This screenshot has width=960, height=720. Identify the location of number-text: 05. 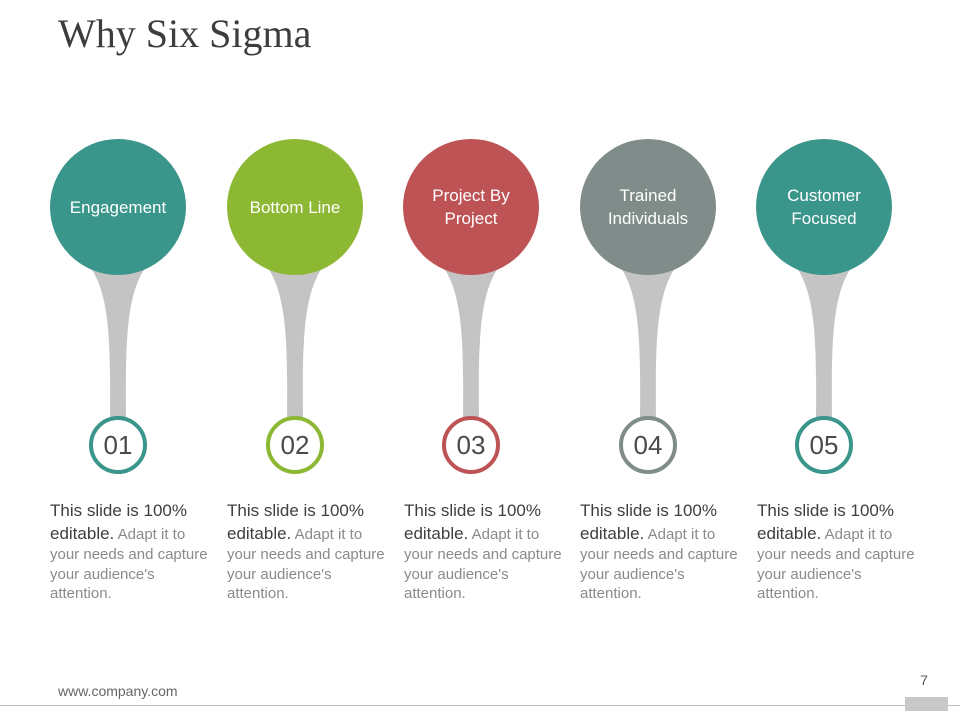
(824, 444).